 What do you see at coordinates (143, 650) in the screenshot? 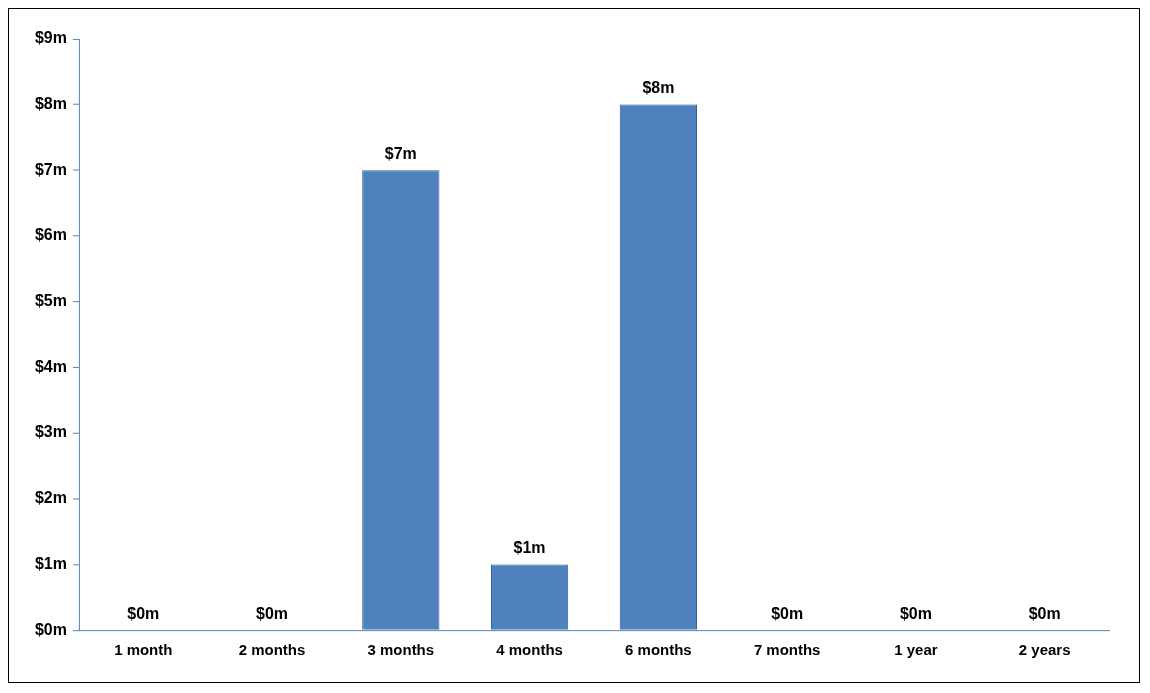
I see `x-tick-label: 1 month` at bounding box center [143, 650].